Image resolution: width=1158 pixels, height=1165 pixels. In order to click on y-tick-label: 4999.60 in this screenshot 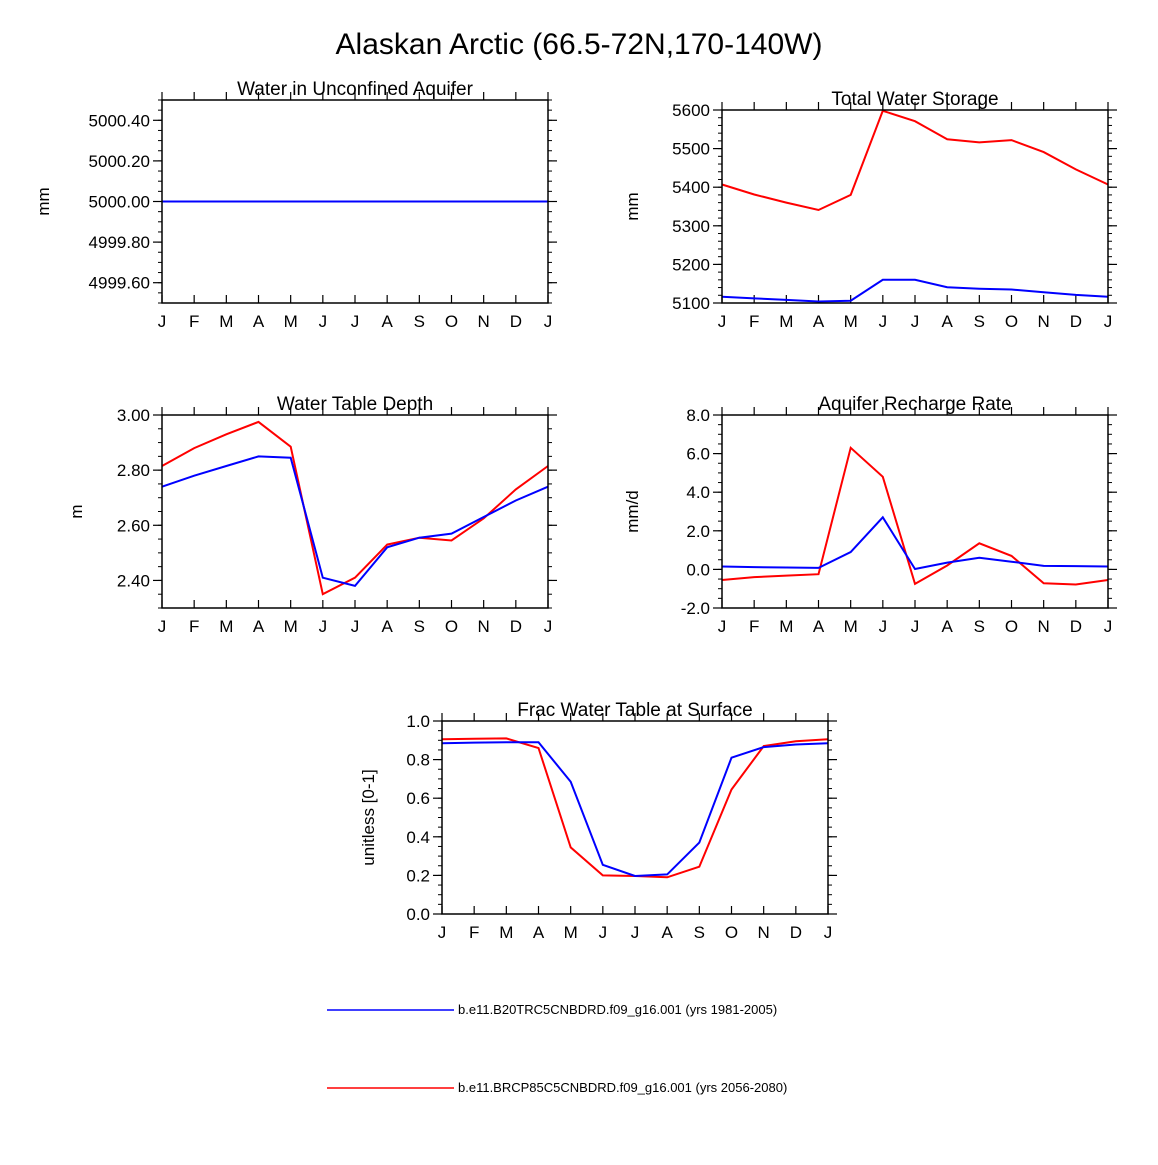, I will do `click(119, 283)`.